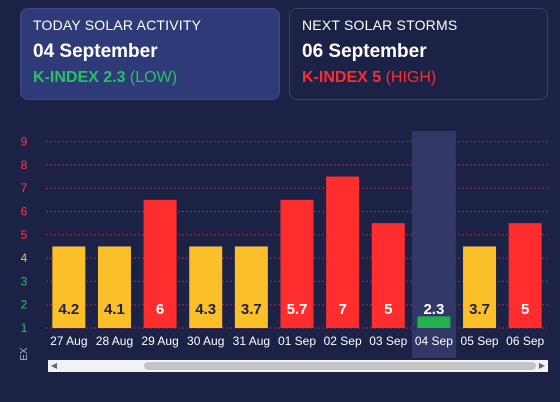  I want to click on x-tick-label: 04 Sep, so click(434, 341).